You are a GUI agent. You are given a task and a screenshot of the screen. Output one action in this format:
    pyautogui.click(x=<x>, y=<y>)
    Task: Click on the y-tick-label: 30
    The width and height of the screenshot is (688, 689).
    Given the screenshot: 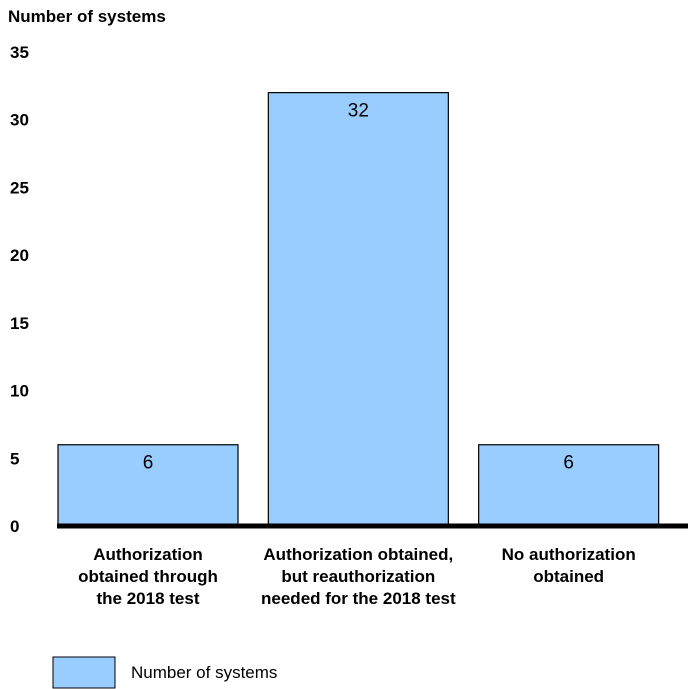 What is the action you would take?
    pyautogui.click(x=19, y=120)
    